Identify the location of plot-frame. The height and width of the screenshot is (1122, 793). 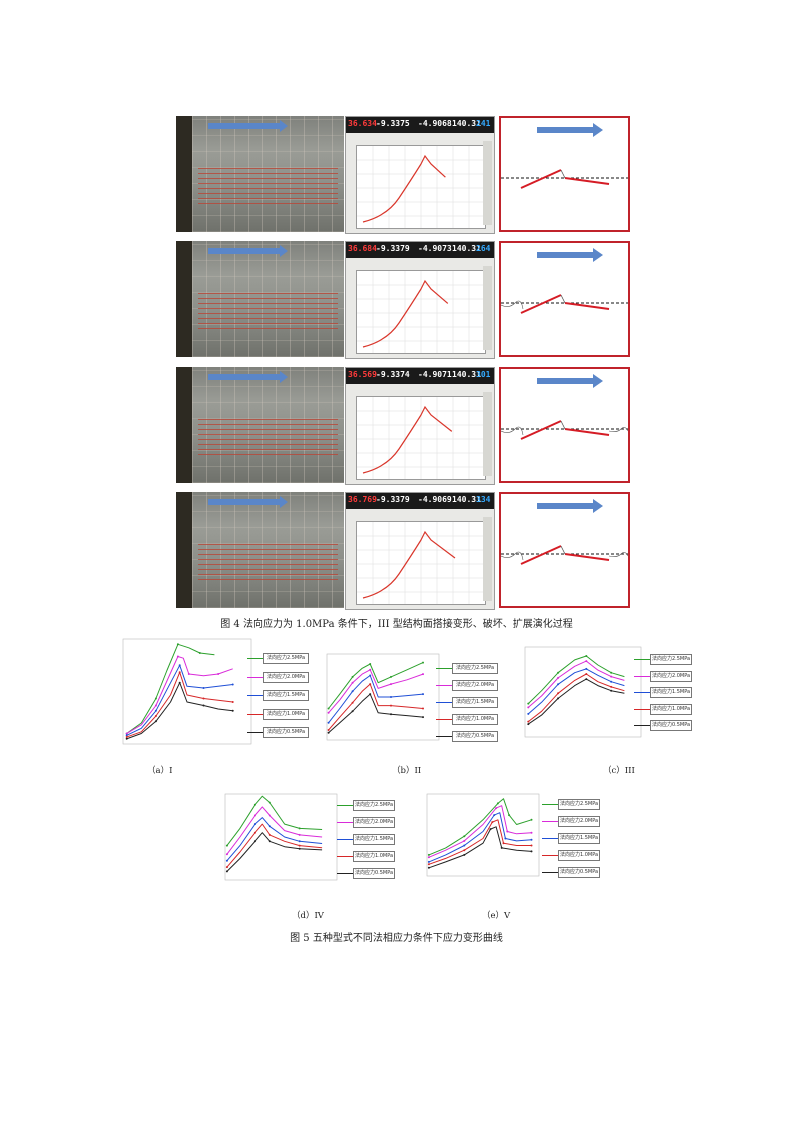
(383, 697).